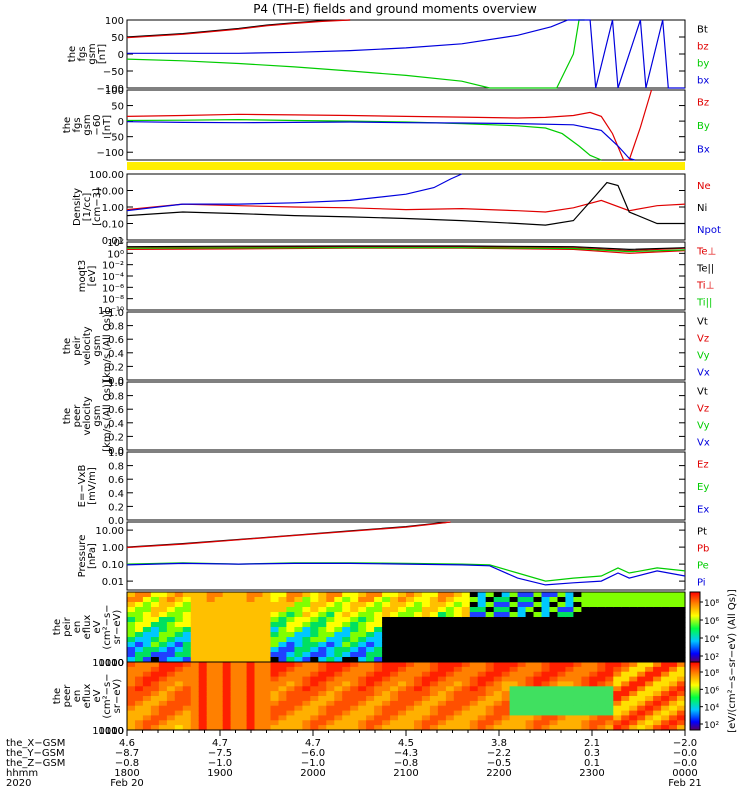 The image size is (750, 800). What do you see at coordinates (114, 663) in the screenshot?
I see `y-tick-label: 100` at bounding box center [114, 663].